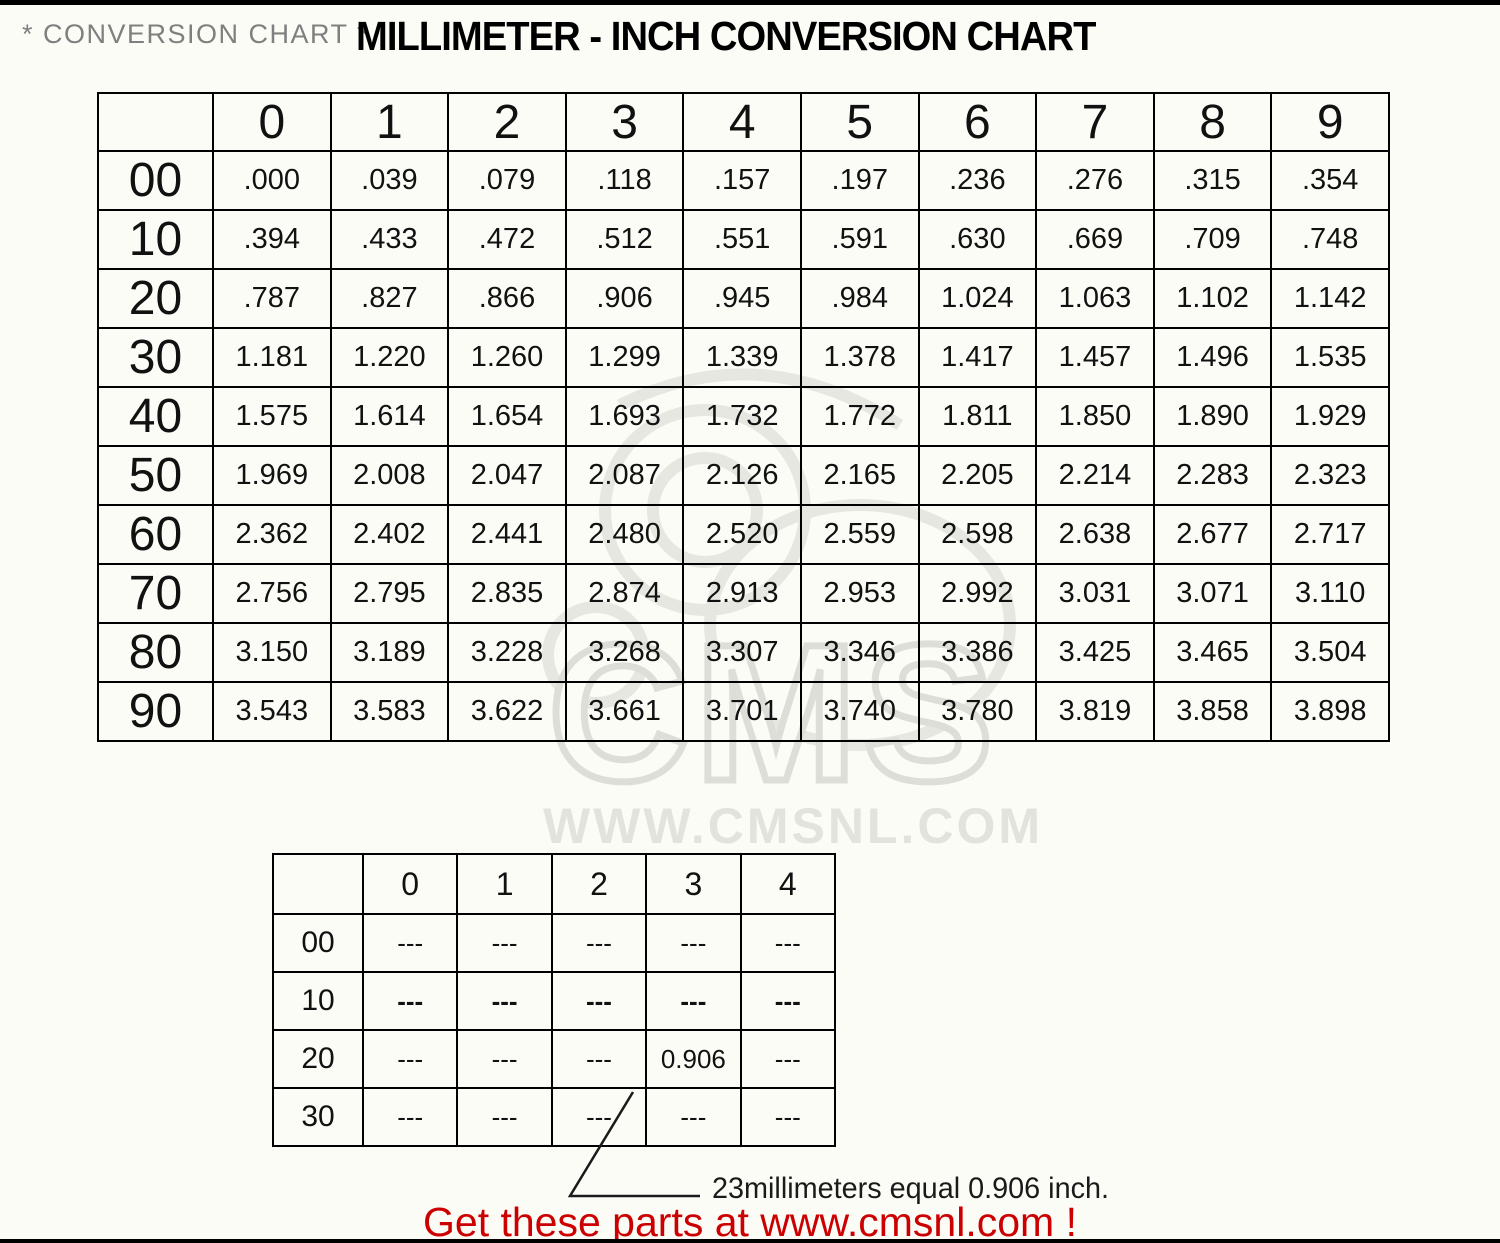 The height and width of the screenshot is (1243, 1500). Describe the element at coordinates (1212, 239) in the screenshot. I see `cell: .709` at that location.